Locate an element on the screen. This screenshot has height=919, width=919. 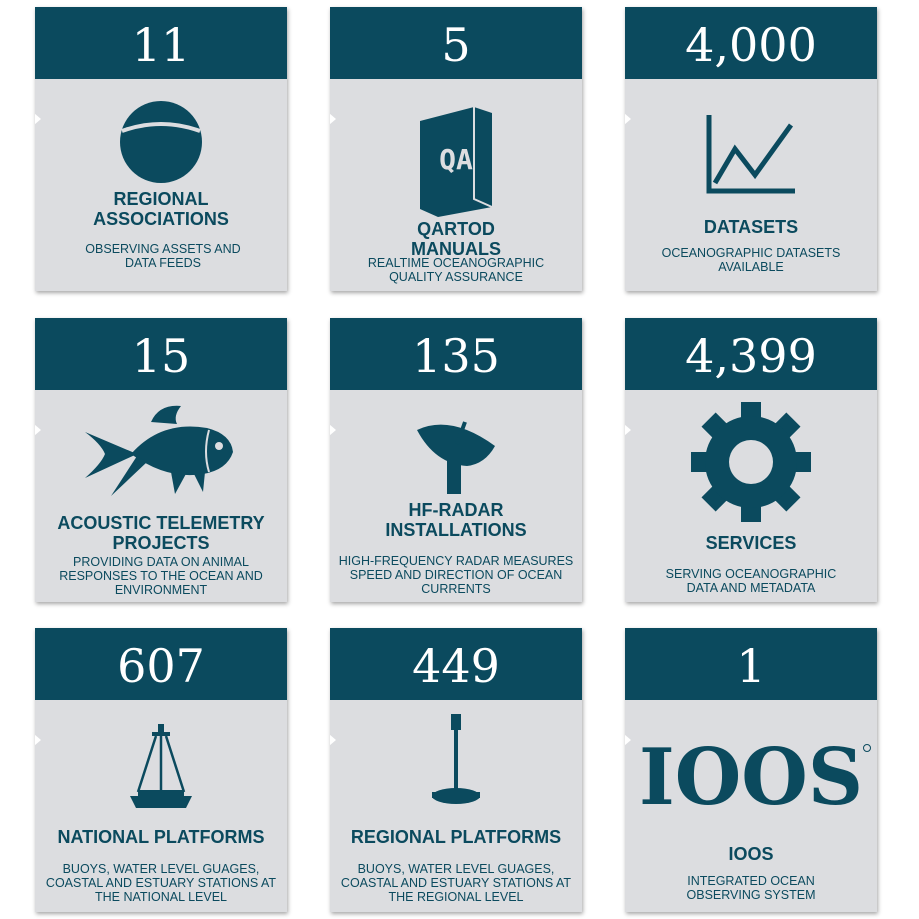
manual-icon: QA is located at coordinates (456, 163).